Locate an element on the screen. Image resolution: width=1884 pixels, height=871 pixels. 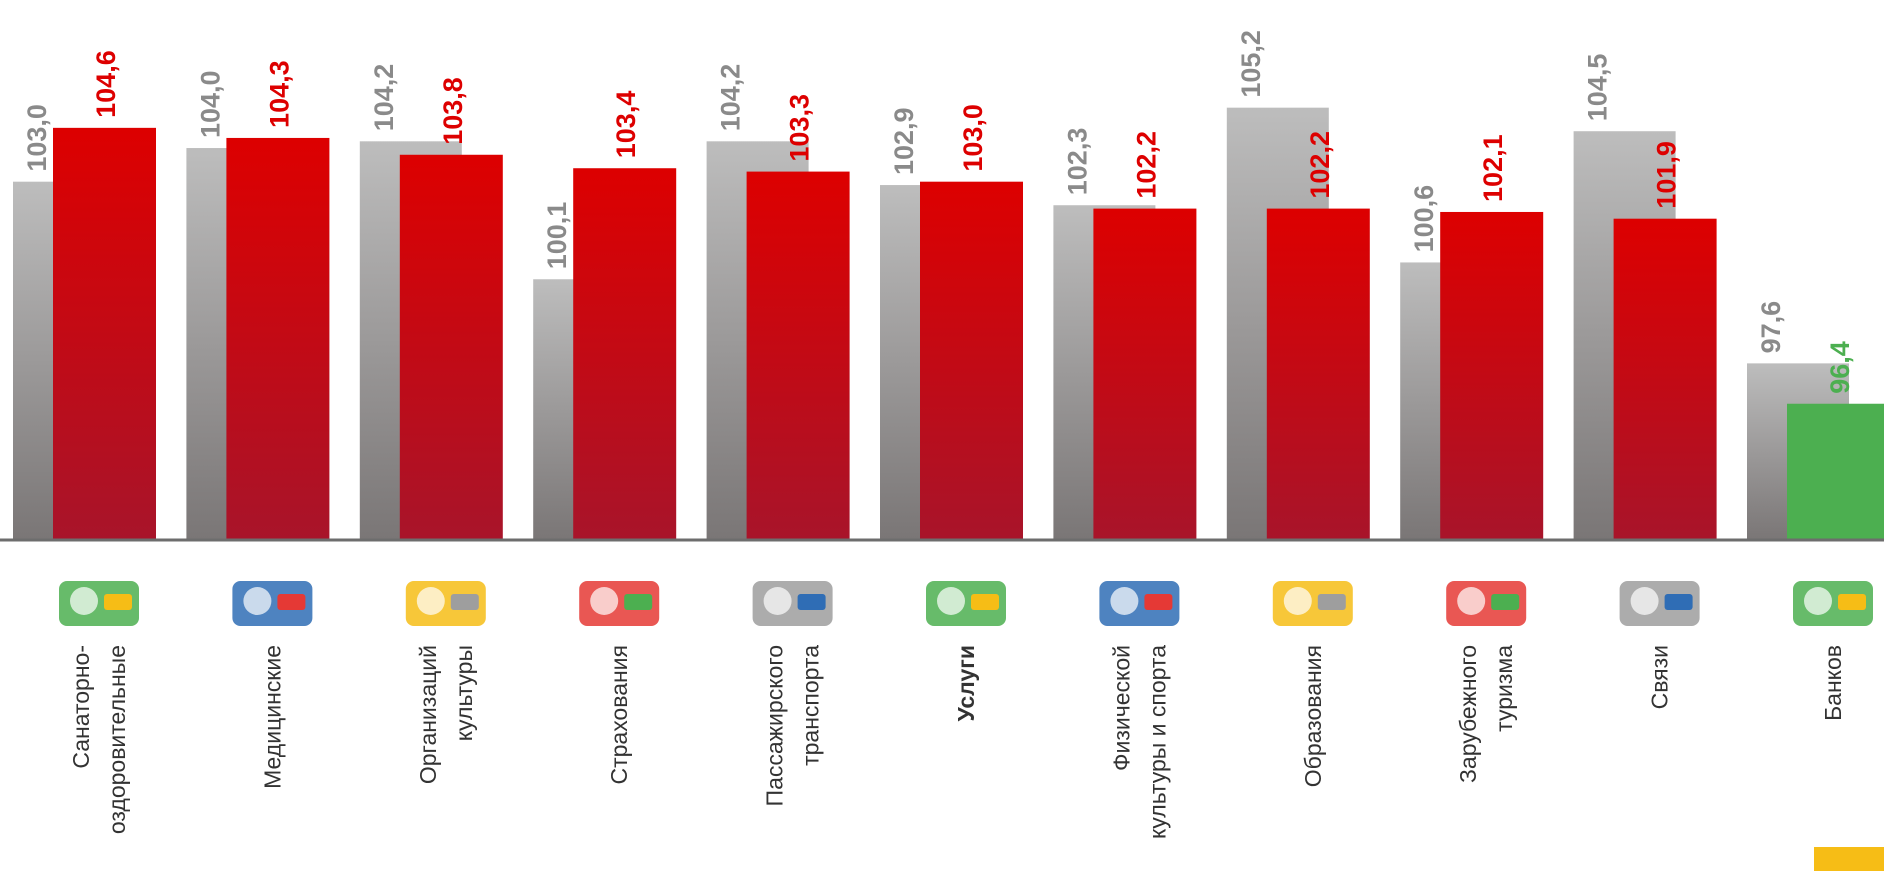
category-label: транспорта is located at coordinates (811, 705).